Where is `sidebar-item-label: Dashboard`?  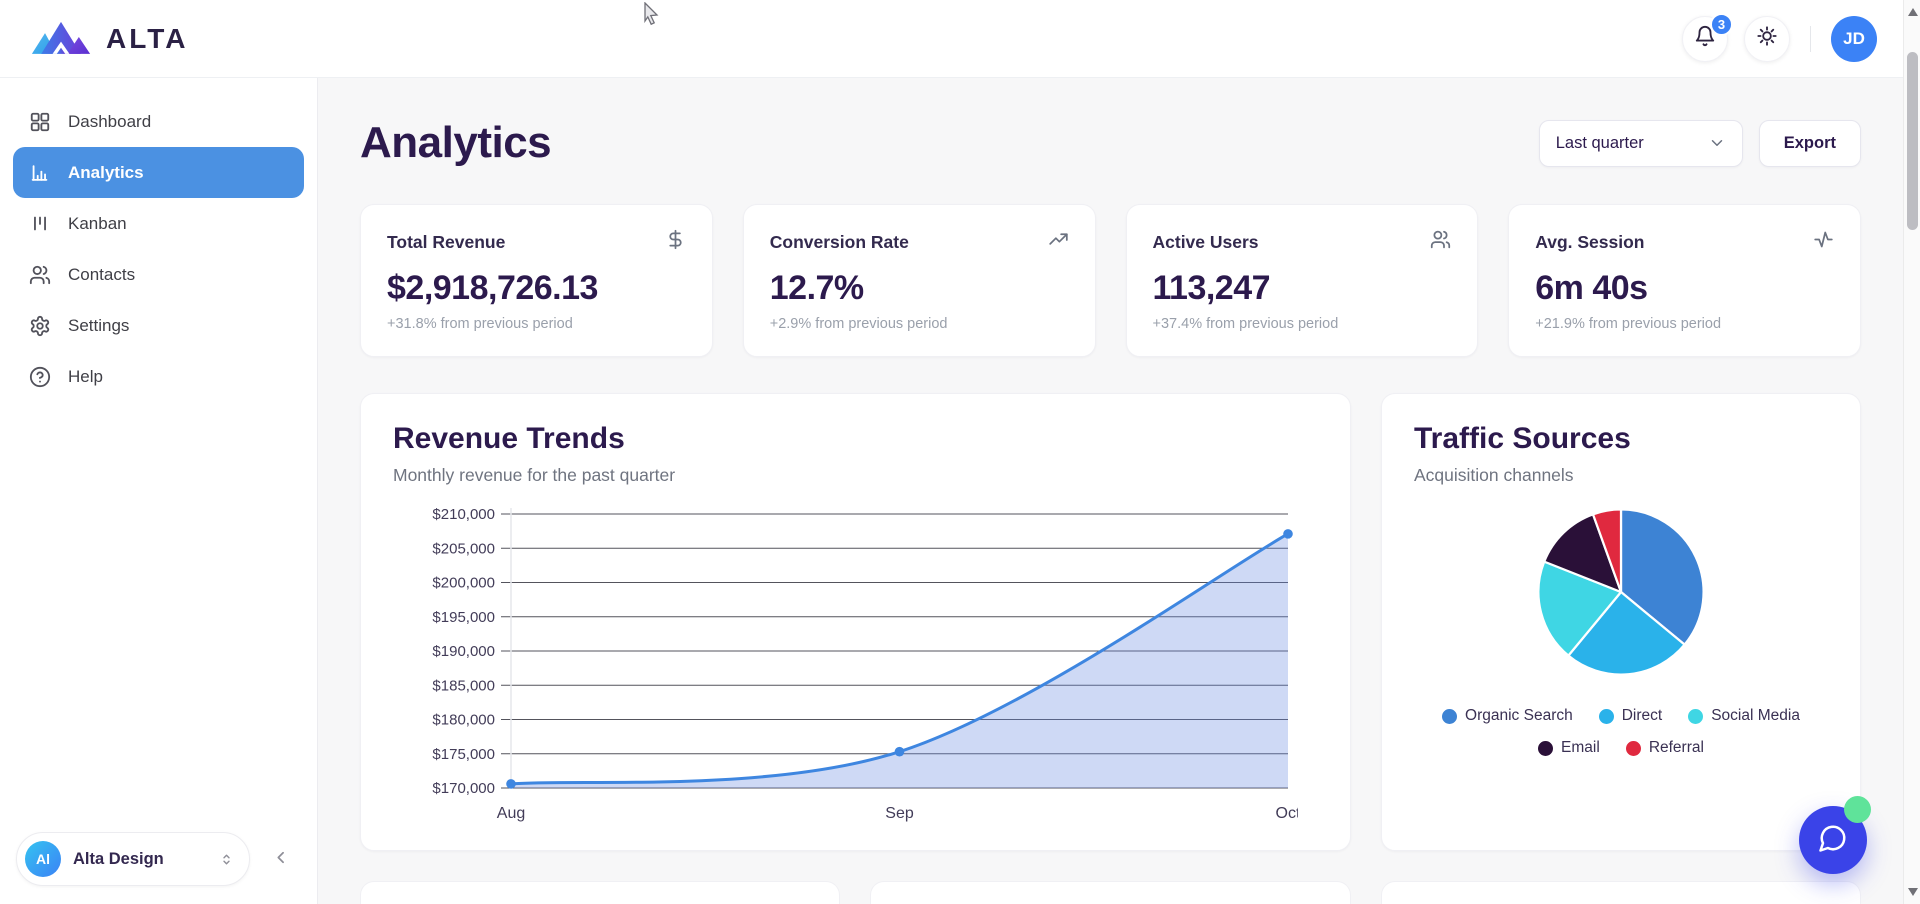 sidebar-item-label: Dashboard is located at coordinates (110, 121).